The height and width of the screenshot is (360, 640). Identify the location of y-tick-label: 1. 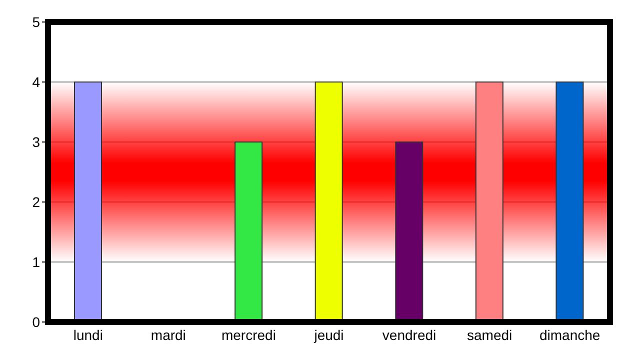
(36, 262).